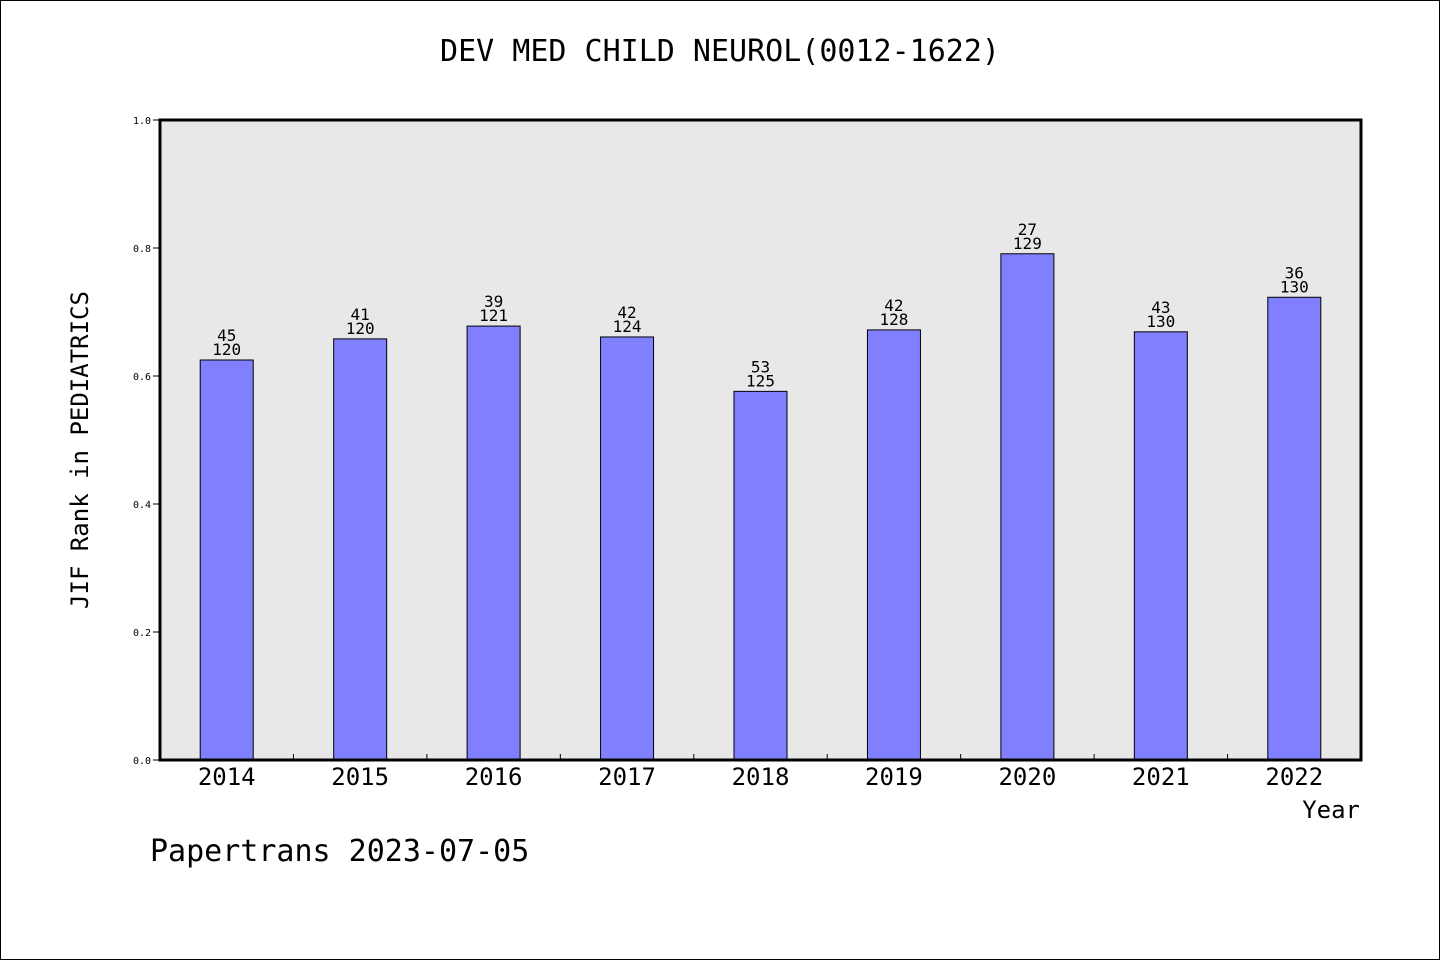 The width and height of the screenshot is (1440, 960). What do you see at coordinates (493, 315) in the screenshot?
I see `bar-total-label: 121` at bounding box center [493, 315].